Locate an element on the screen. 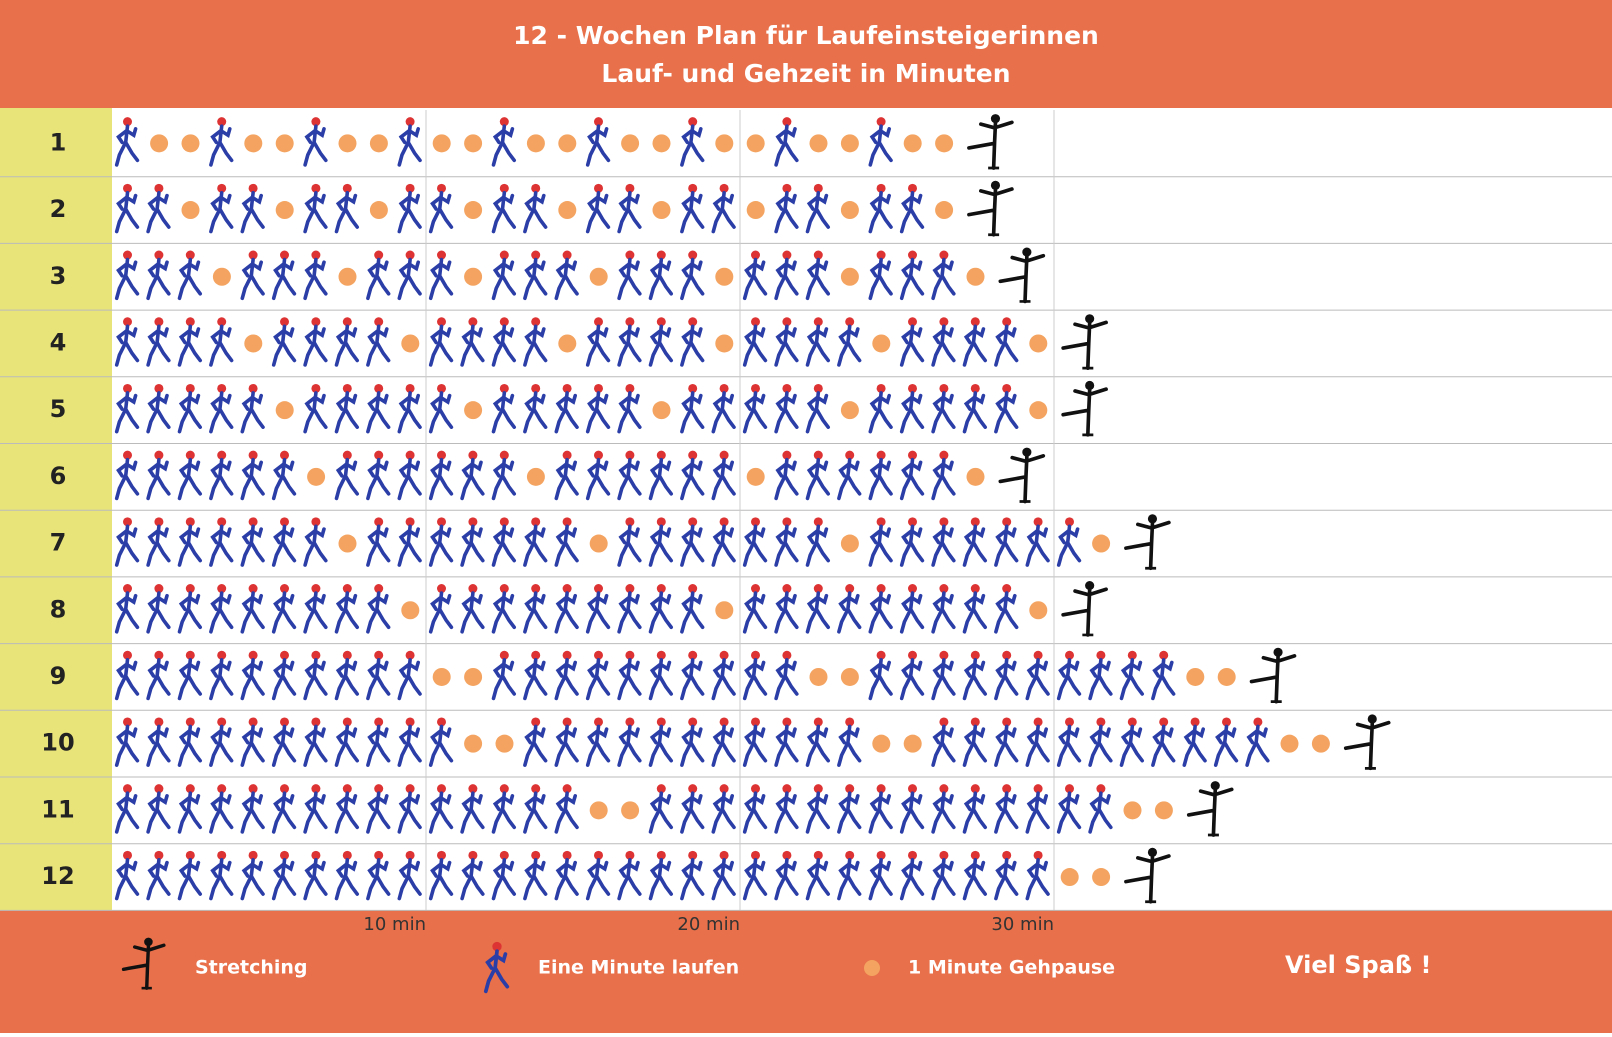  legend-walk: 1 Minute Gehpause is located at coordinates (1011, 968).